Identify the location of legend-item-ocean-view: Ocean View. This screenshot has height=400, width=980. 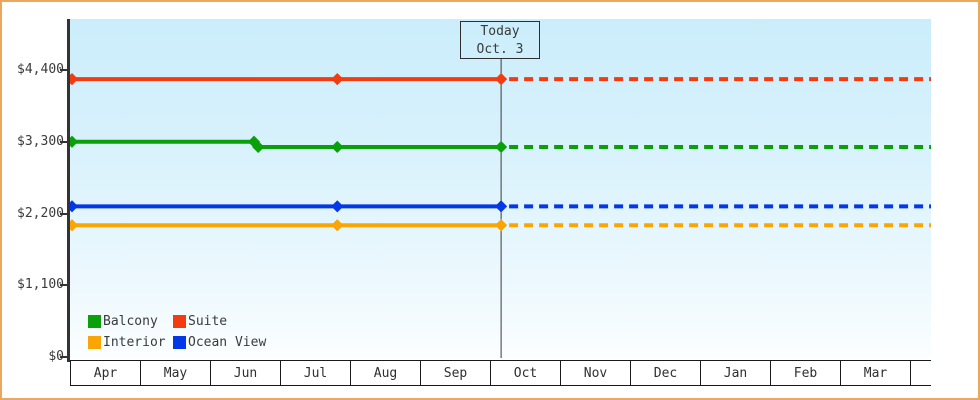
(219, 342).